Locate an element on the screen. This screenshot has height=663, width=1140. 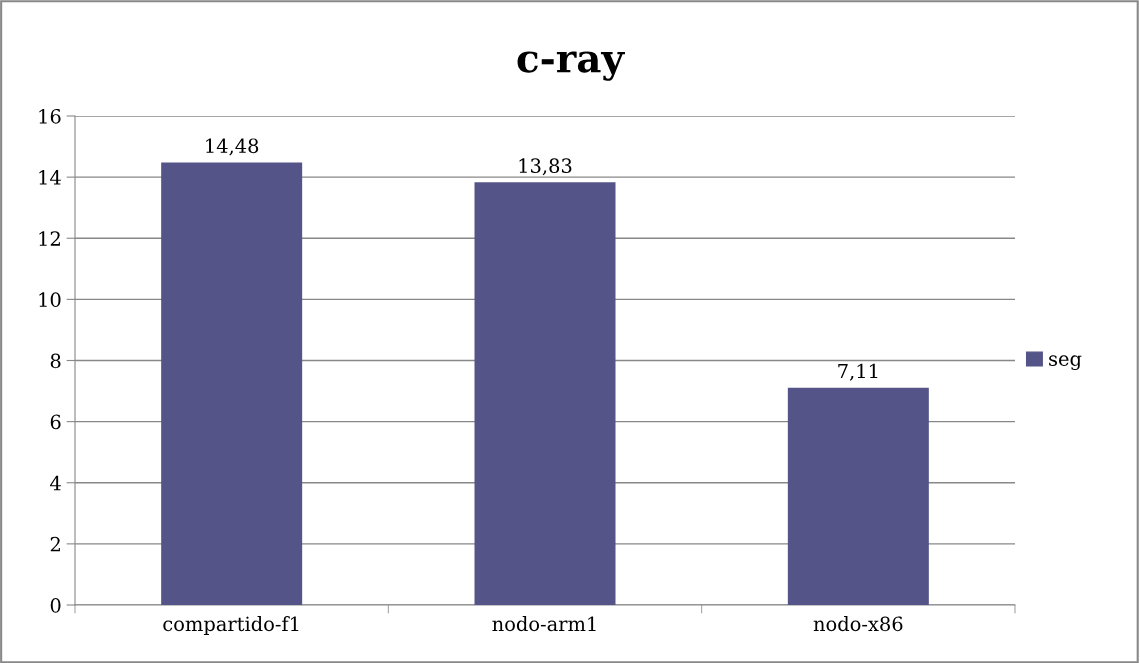
x-tick-label: compartido-f1 is located at coordinates (231, 625).